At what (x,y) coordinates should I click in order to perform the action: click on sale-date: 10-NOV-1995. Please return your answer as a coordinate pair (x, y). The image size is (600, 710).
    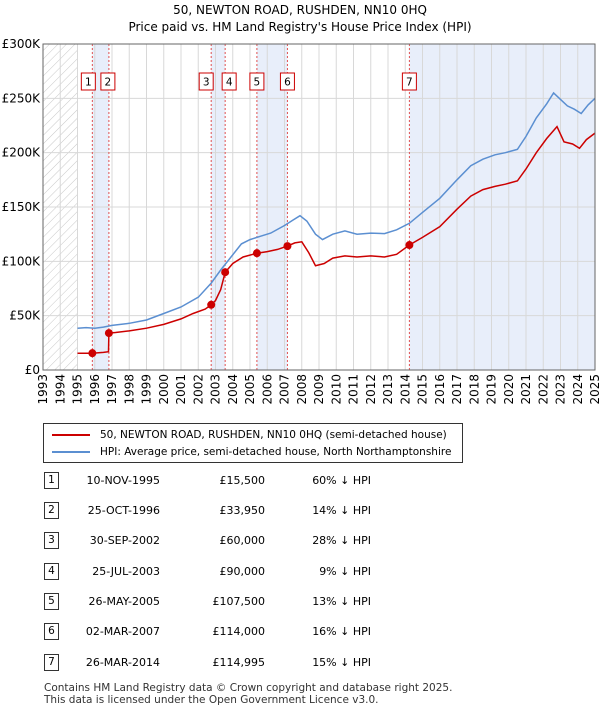
    Looking at the image, I should click on (123, 480).